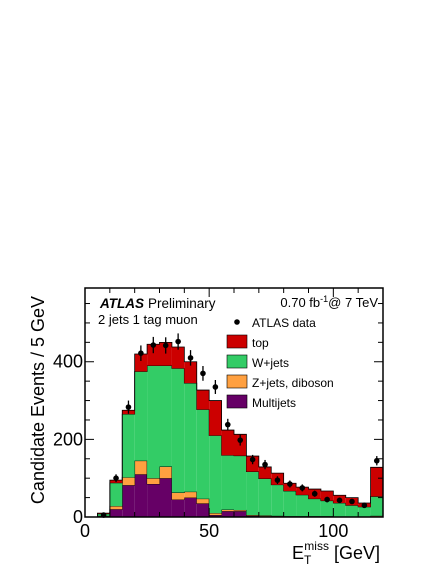 This screenshot has height=564, width=436. What do you see at coordinates (308, 558) in the screenshot?
I see `x-label-sub: T` at bounding box center [308, 558].